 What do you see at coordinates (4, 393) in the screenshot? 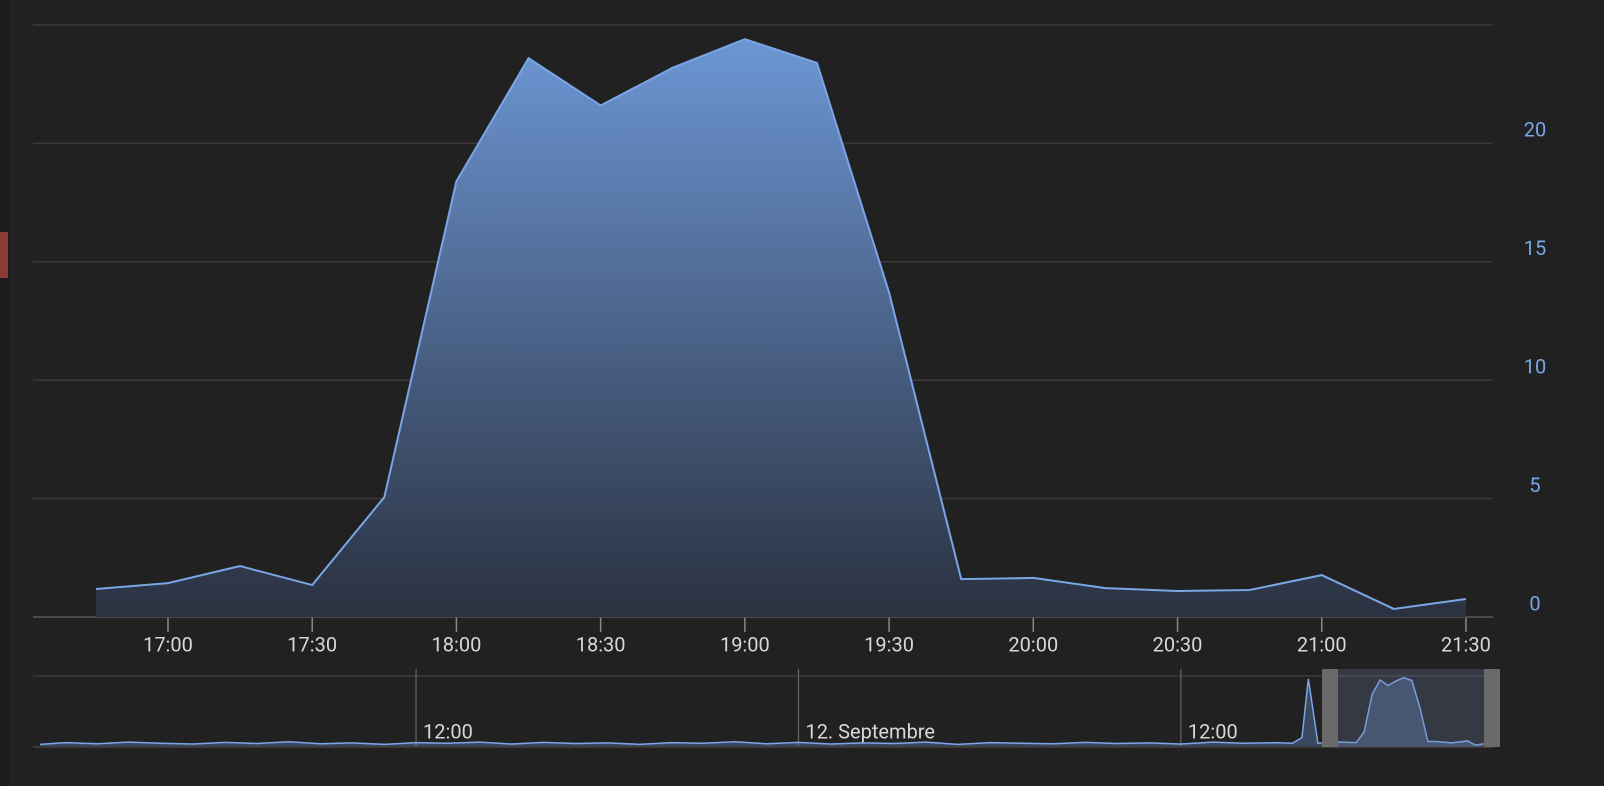
I see `side-strip` at bounding box center [4, 393].